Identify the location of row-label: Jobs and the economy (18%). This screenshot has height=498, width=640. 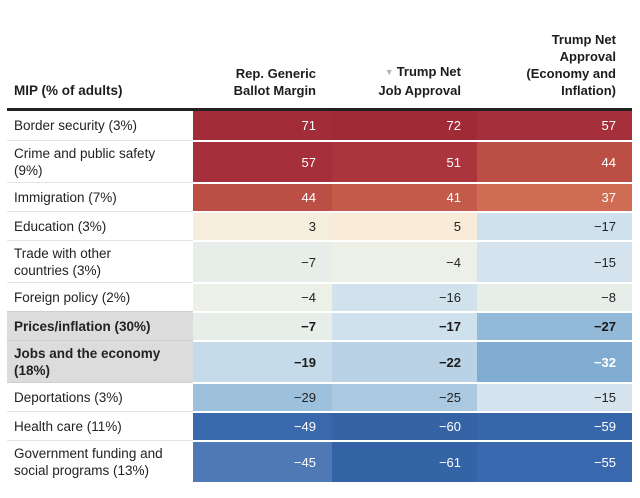
(100, 361).